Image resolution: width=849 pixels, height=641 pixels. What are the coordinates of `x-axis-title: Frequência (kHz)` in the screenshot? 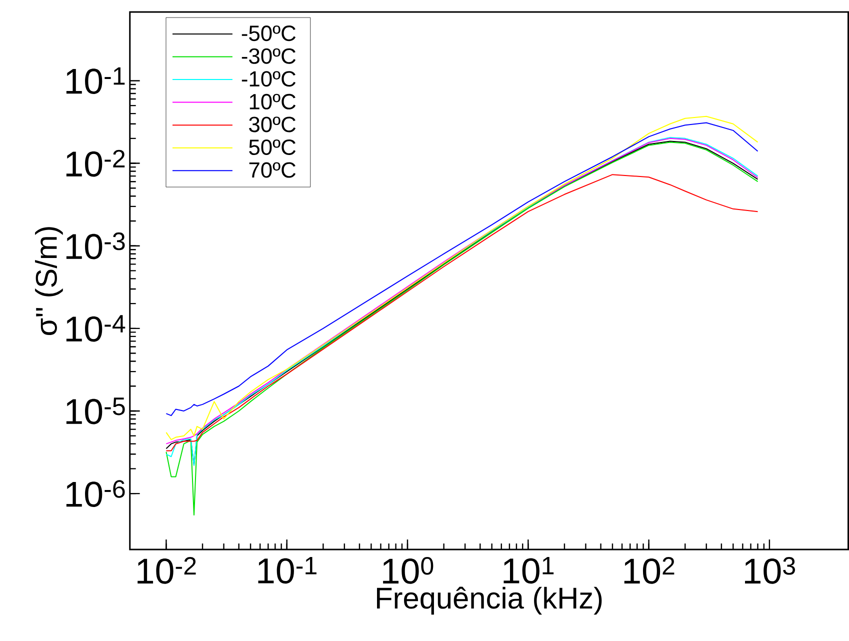 It's located at (489, 600).